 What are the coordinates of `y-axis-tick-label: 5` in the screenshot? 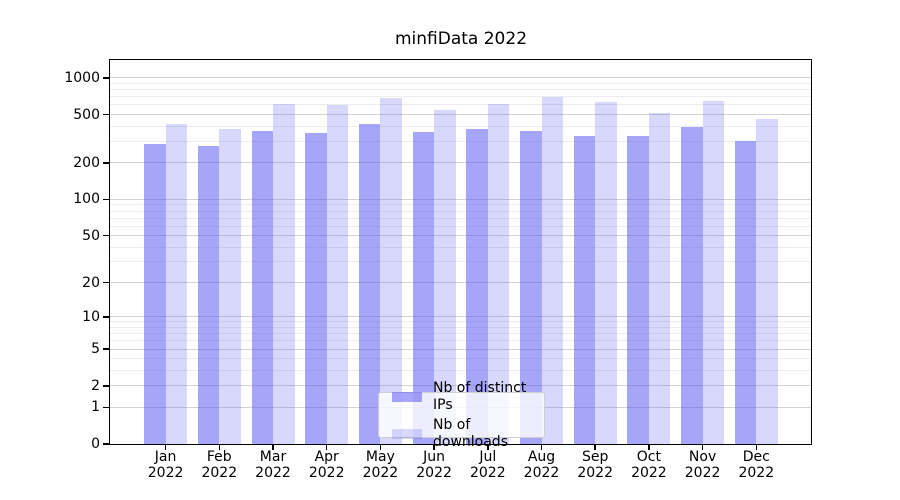 It's located at (95, 349).